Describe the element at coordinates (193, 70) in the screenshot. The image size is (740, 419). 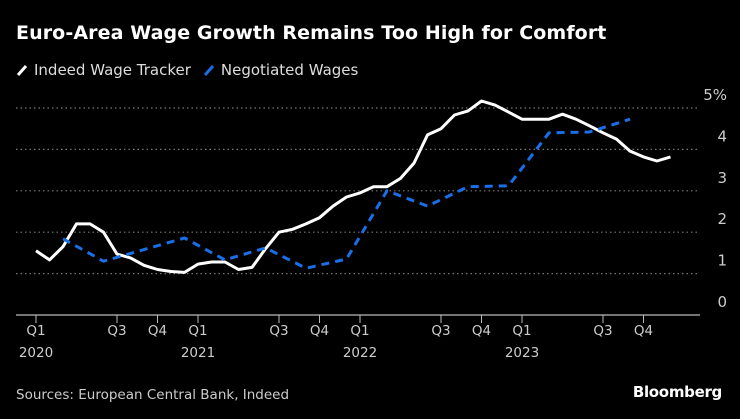
I see `legend: Indeed Wage Tracker Negotiated Wages` at that location.